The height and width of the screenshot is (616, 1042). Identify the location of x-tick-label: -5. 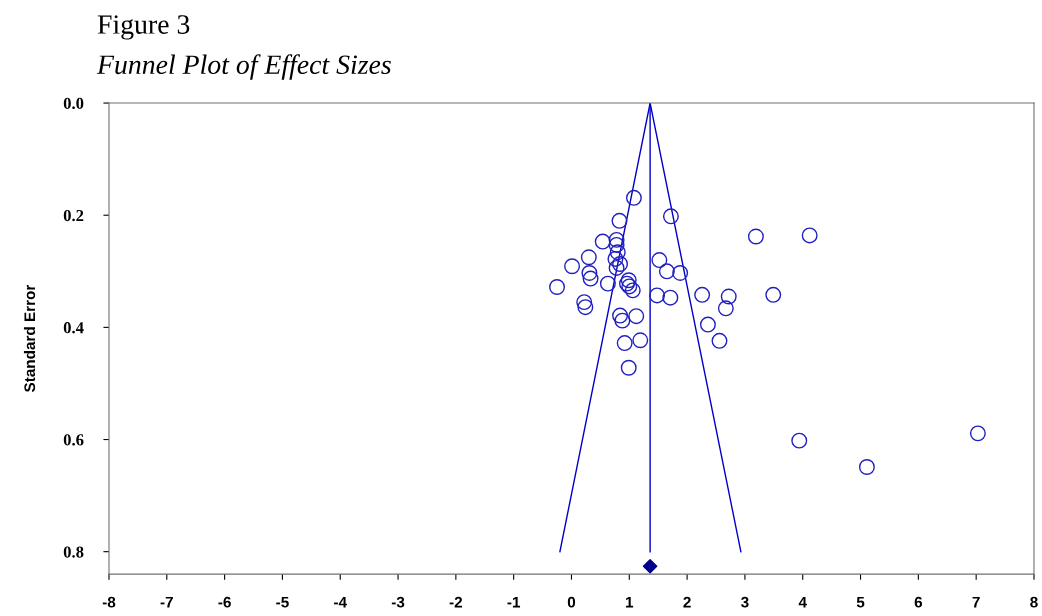
(282, 602).